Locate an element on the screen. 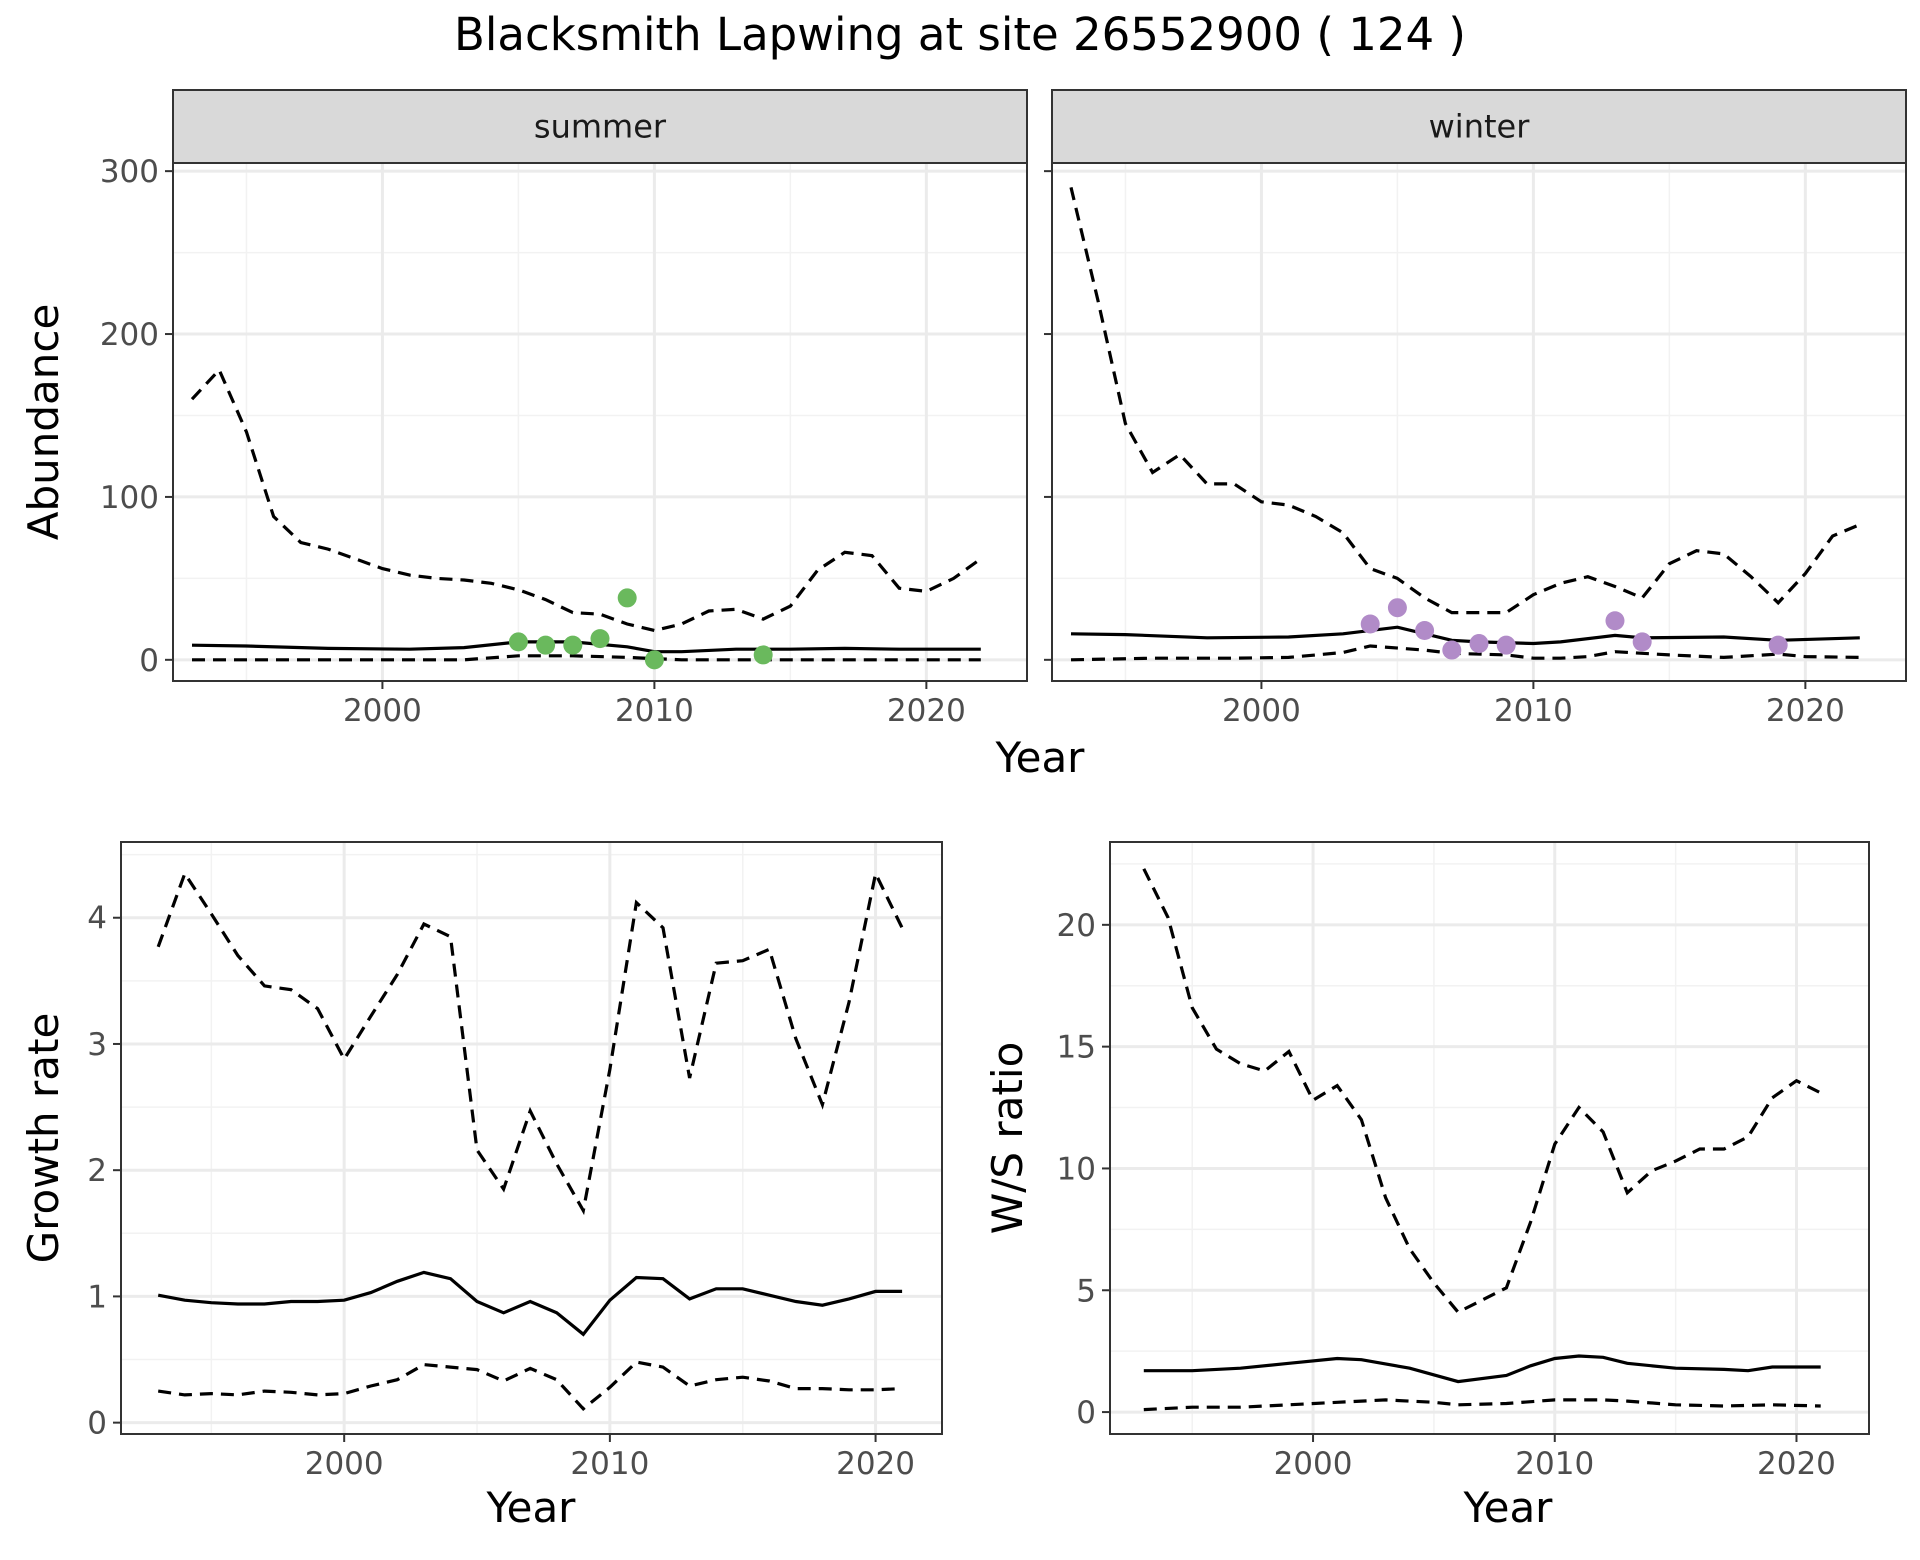  y-tick-label: 100 is located at coordinates (129, 498).